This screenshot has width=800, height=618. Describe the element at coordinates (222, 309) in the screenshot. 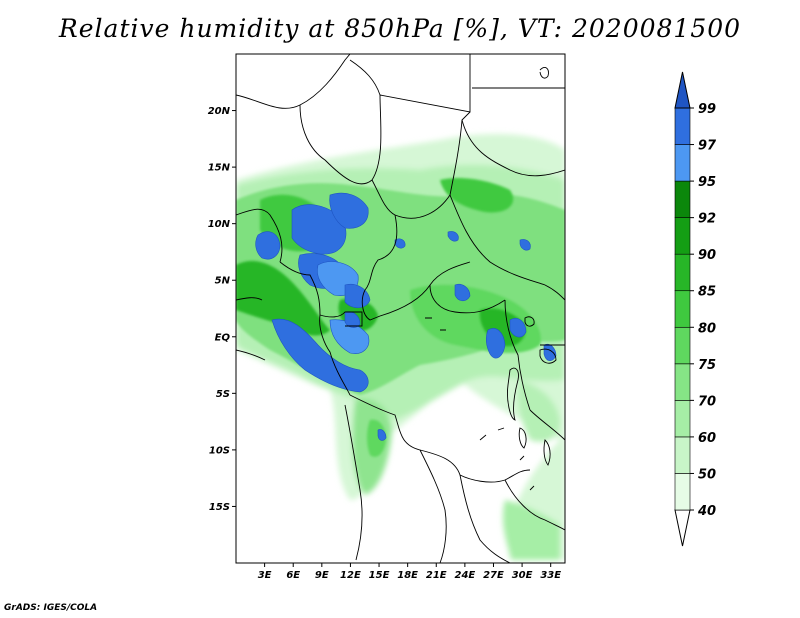

I see `latitude-axis: 20N 15N 10N 5N EQ 5S 10S 15S` at that location.